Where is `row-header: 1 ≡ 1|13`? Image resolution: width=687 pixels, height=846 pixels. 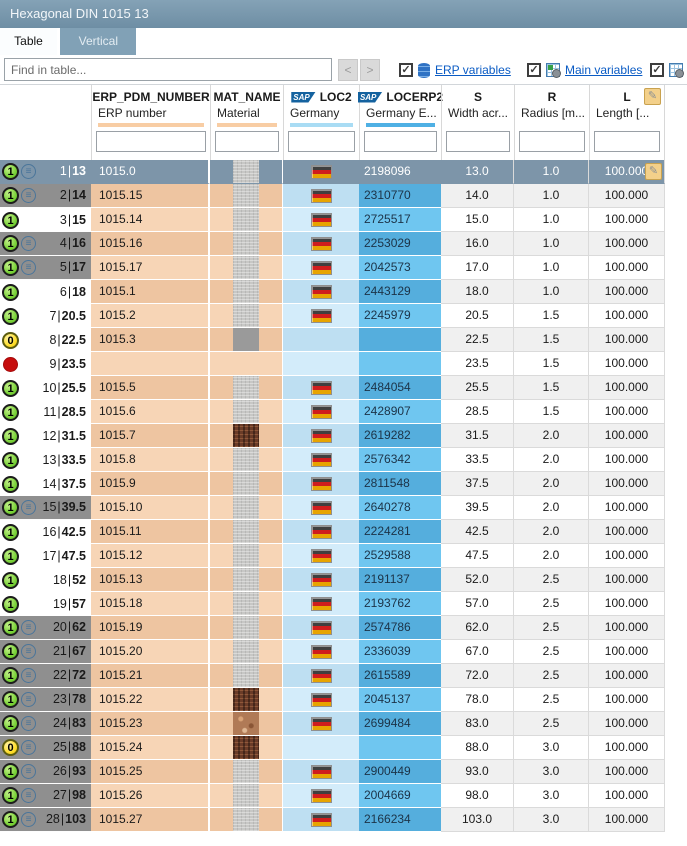 row-header: 1 ≡ 1|13 is located at coordinates (45, 172).